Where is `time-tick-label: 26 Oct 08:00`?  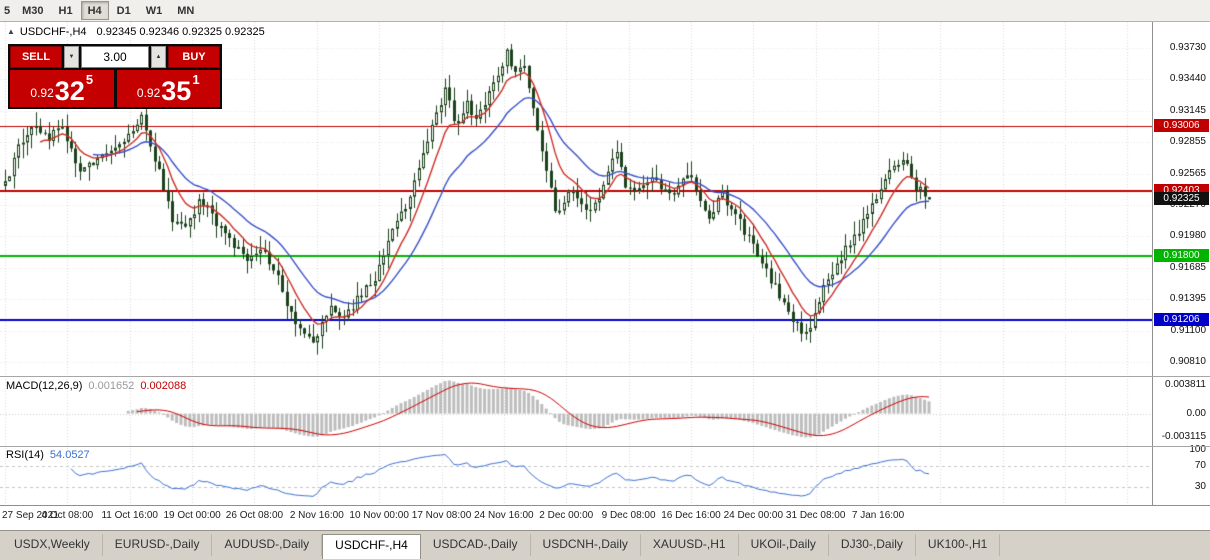
time-tick-label: 26 Oct 08:00 is located at coordinates (254, 515).